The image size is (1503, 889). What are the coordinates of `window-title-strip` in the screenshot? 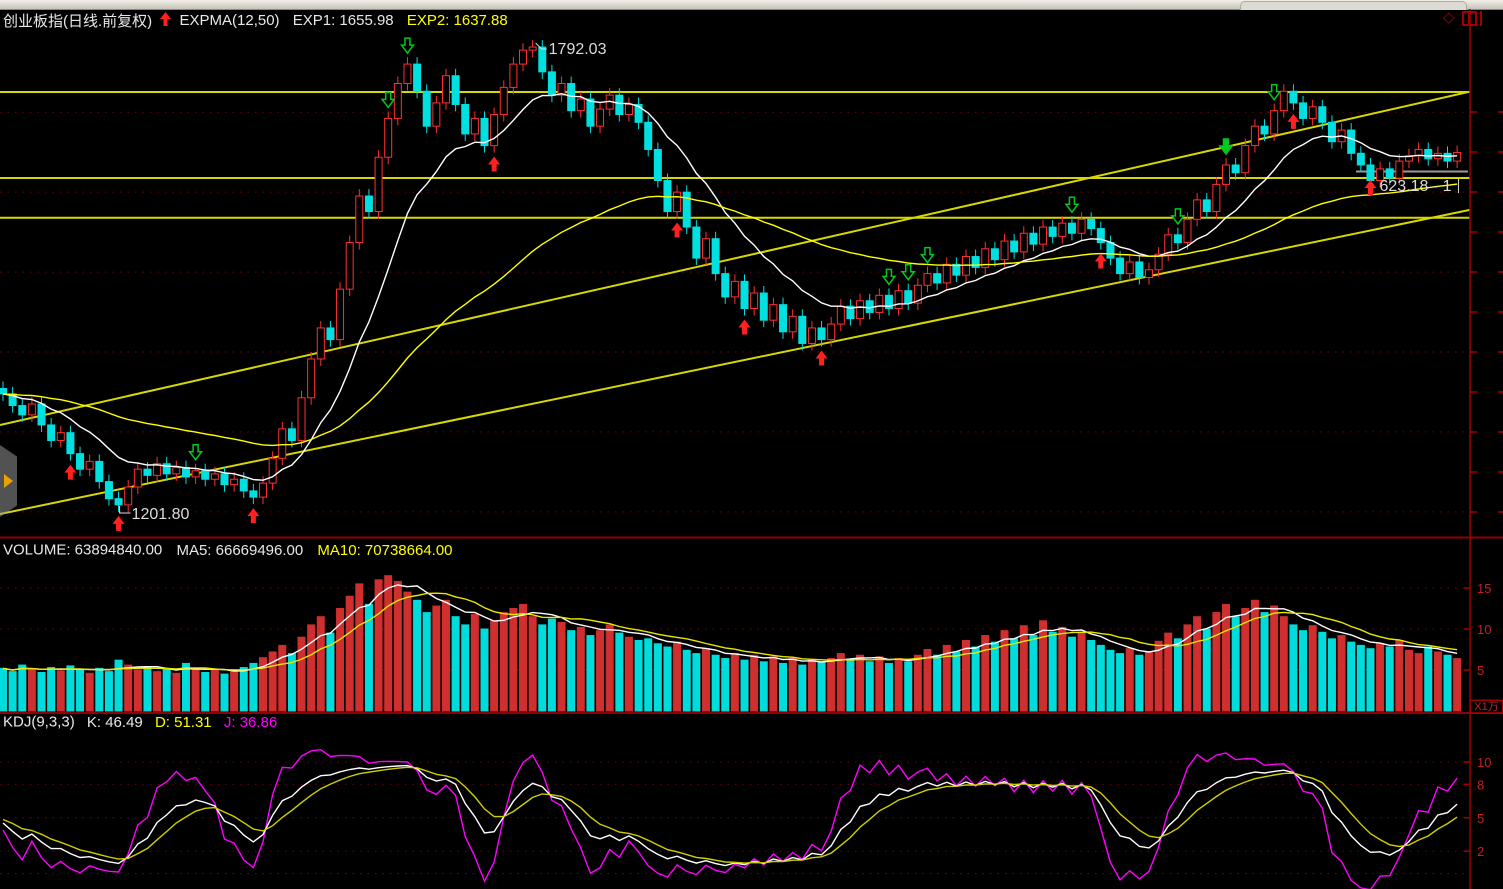 It's located at (751, 5).